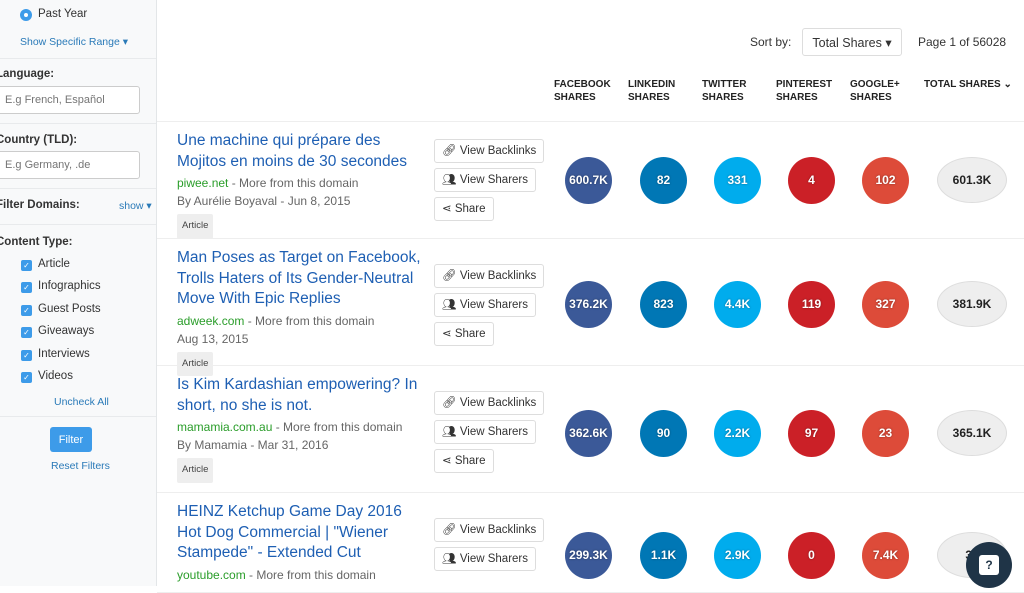 This screenshot has height=593, width=1024. I want to click on google-shares-count: 102, so click(885, 180).